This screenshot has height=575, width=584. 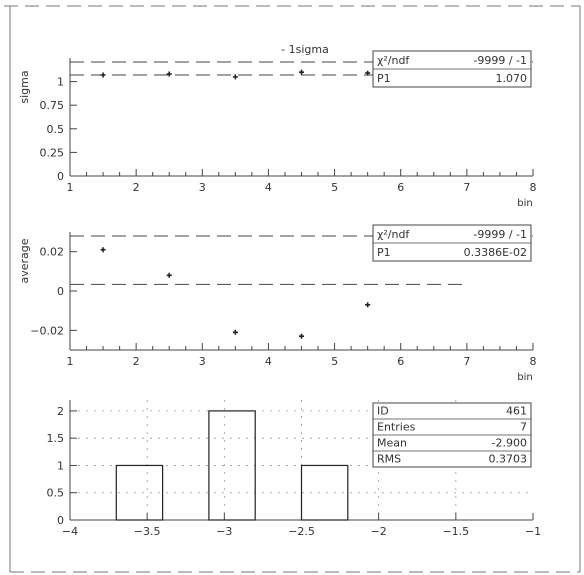 I want to click on panel-title: - 1sigma, so click(x=305, y=49).